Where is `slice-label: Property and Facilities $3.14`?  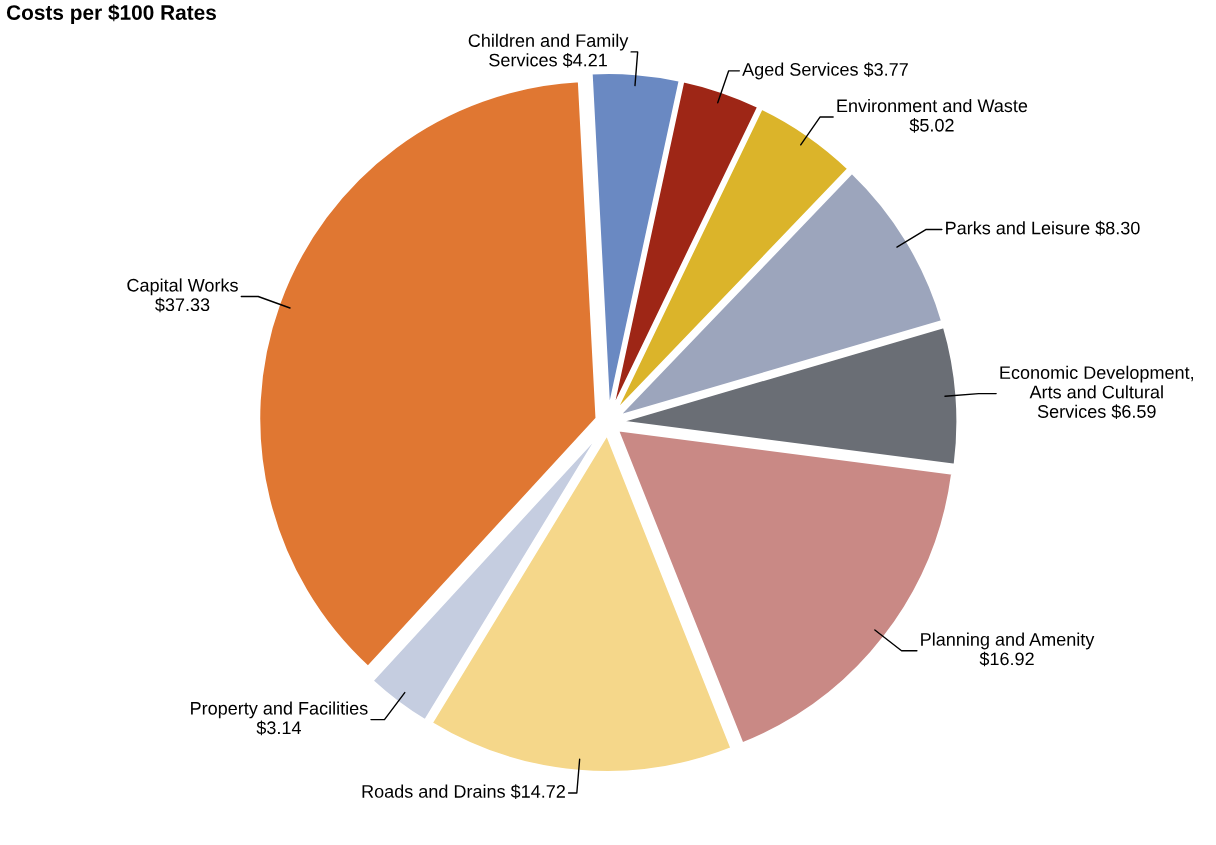 slice-label: Property and Facilities $3.14 is located at coordinates (279, 718).